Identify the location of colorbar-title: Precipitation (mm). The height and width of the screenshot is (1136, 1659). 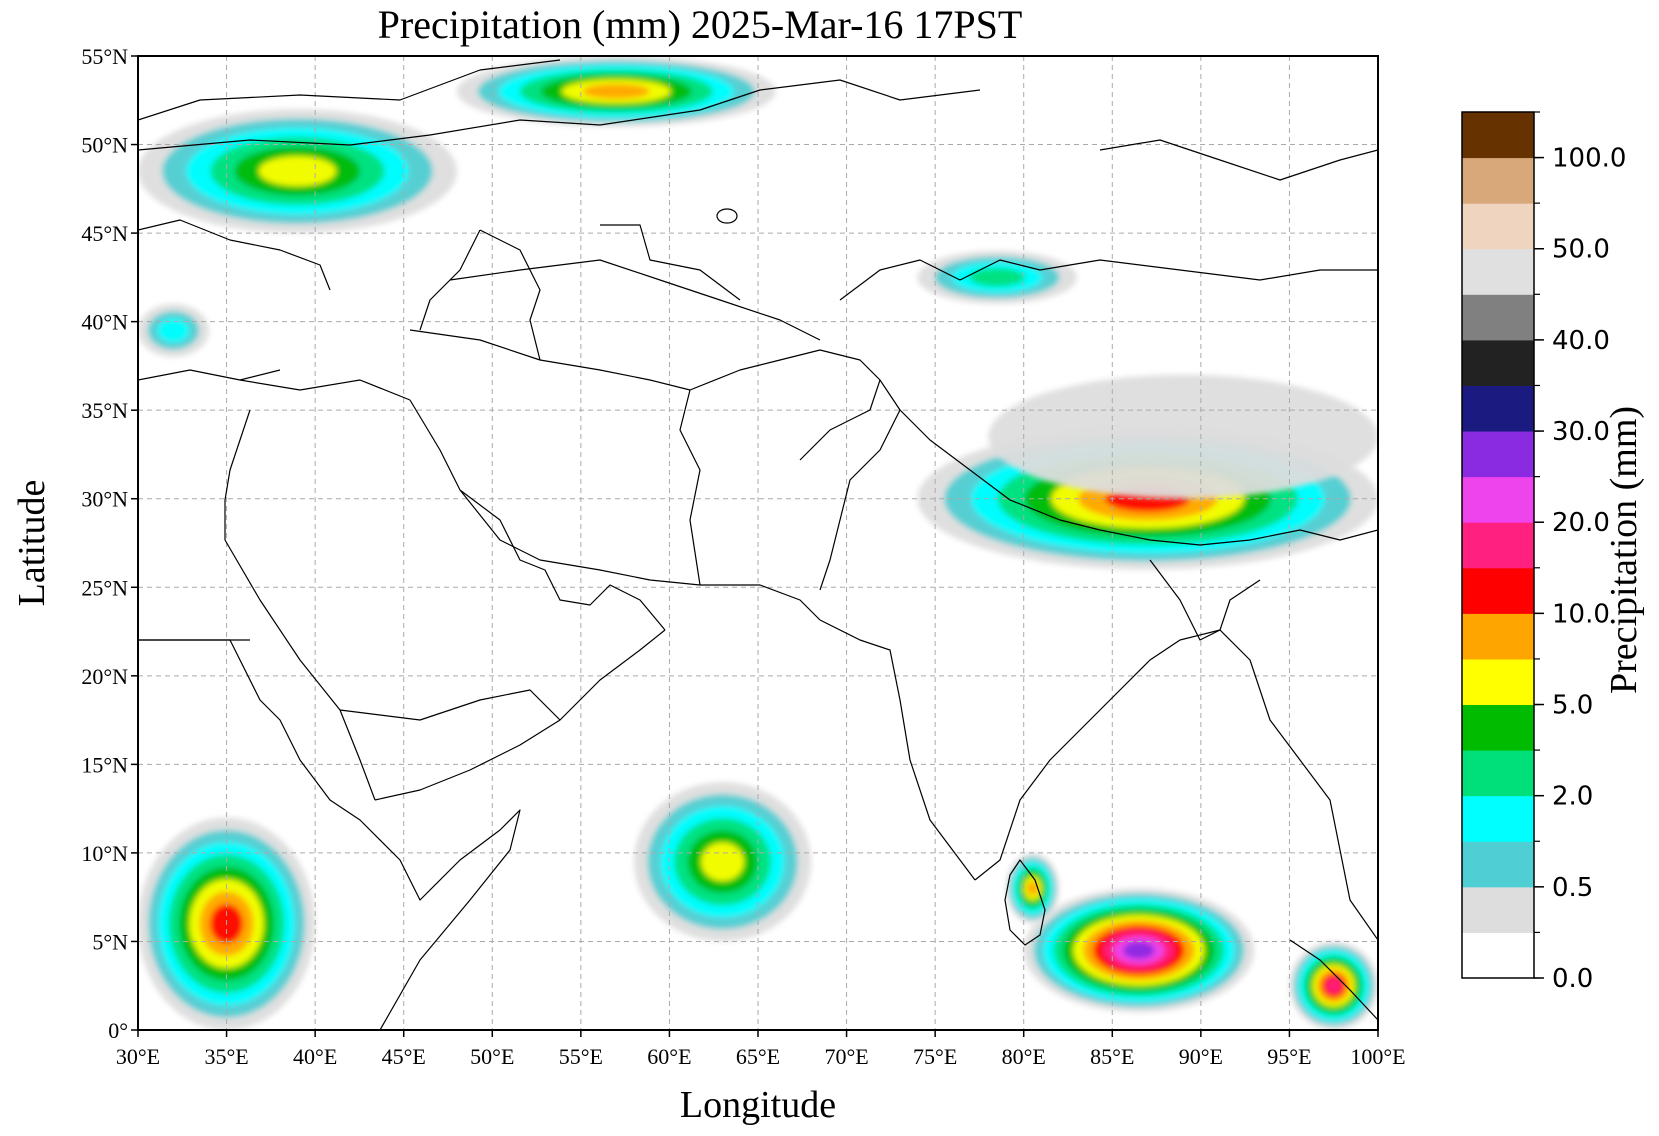
(1624, 550).